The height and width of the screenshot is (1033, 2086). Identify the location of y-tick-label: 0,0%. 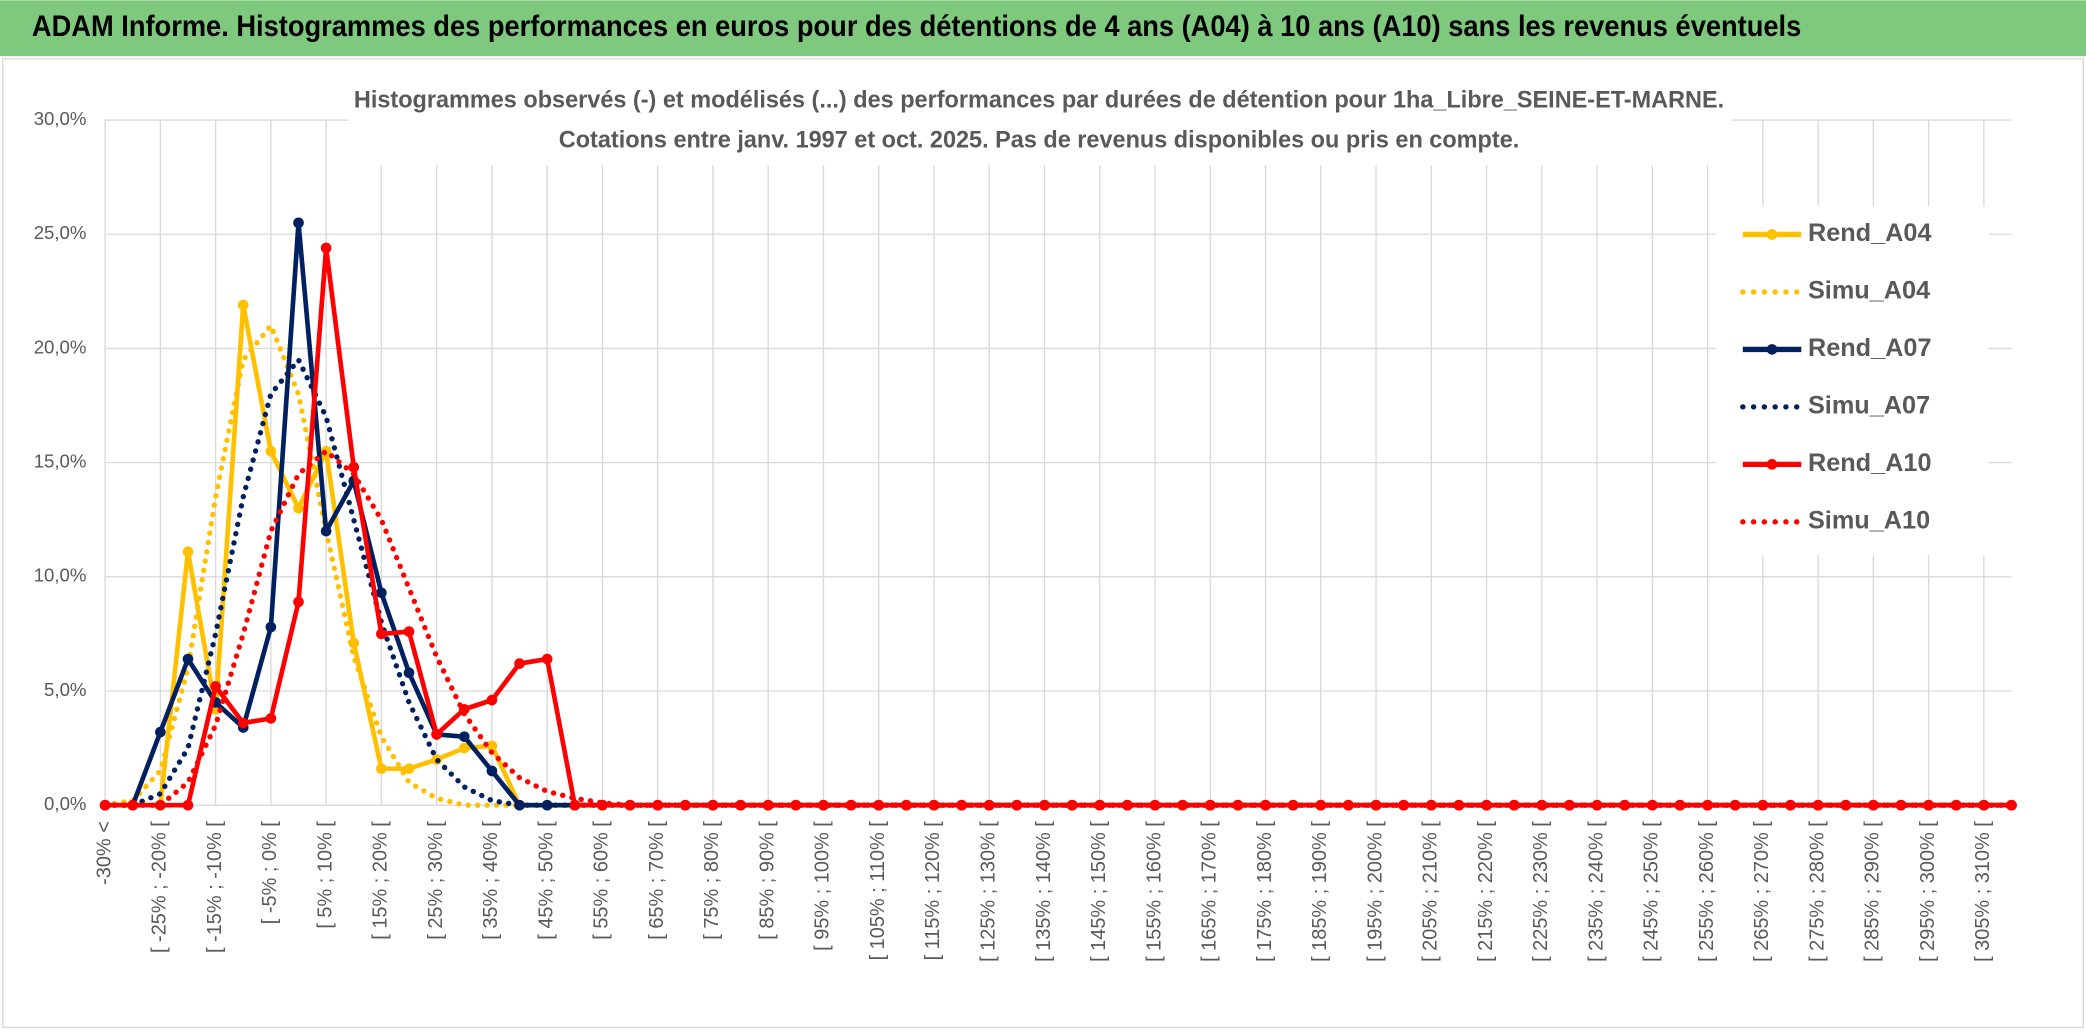
(65, 803).